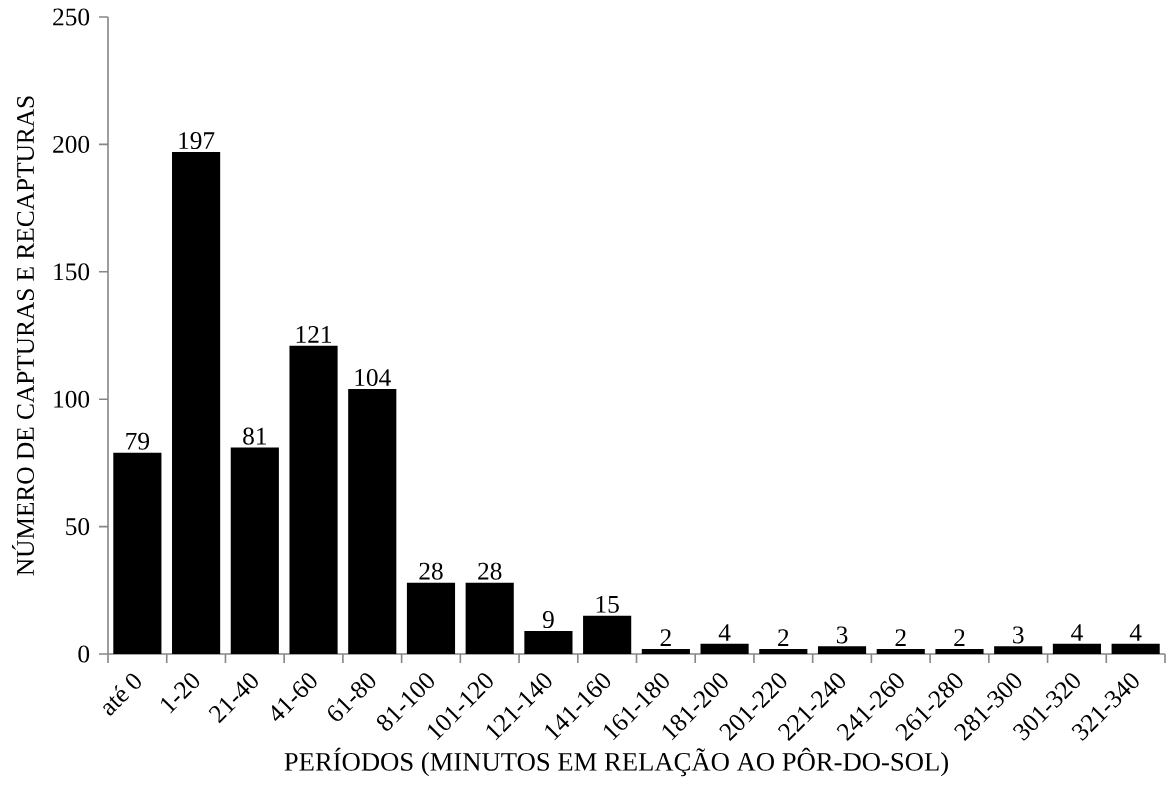 The height and width of the screenshot is (798, 1169). Describe the element at coordinates (616, 762) in the screenshot. I see `x-axis-title: PERÍODOS (MINUTOS EM RELAÇÃO AO PÔR-DO-SOL)` at that location.